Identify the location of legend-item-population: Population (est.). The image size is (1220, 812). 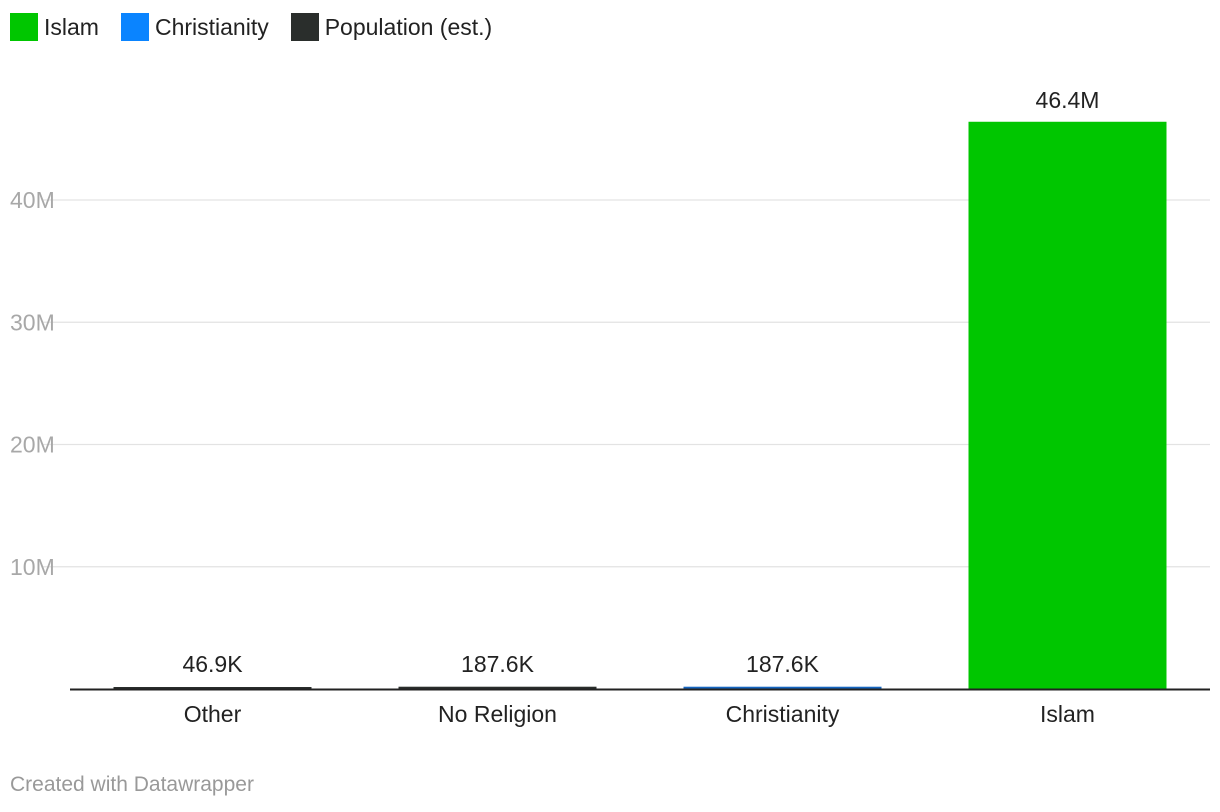
(391, 27).